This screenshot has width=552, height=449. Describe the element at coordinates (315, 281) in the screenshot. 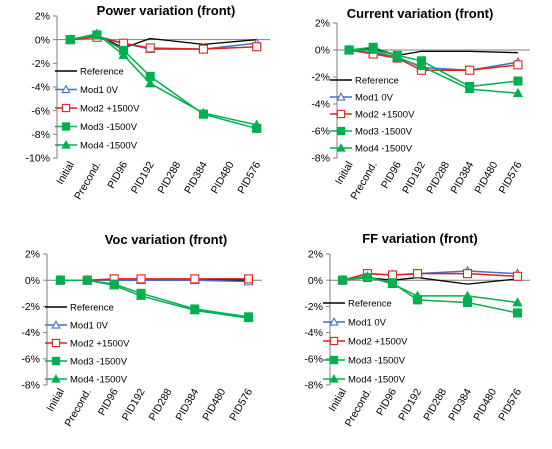

I see `y-tick-label: 0%` at that location.